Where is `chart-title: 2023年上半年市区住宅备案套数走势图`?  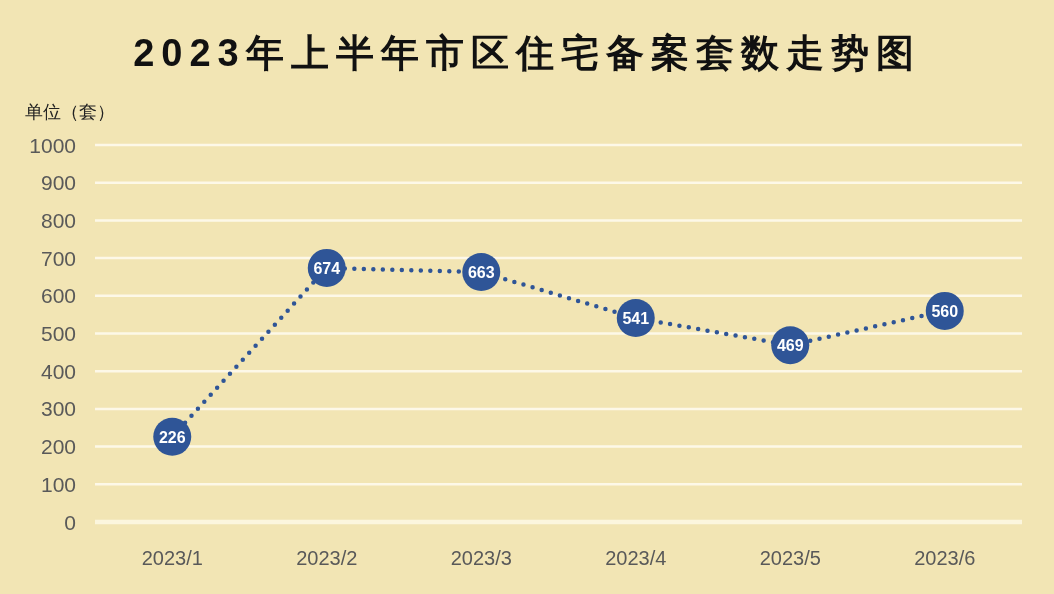 chart-title: 2023年上半年市区住宅备案套数走势图 is located at coordinates (527, 53).